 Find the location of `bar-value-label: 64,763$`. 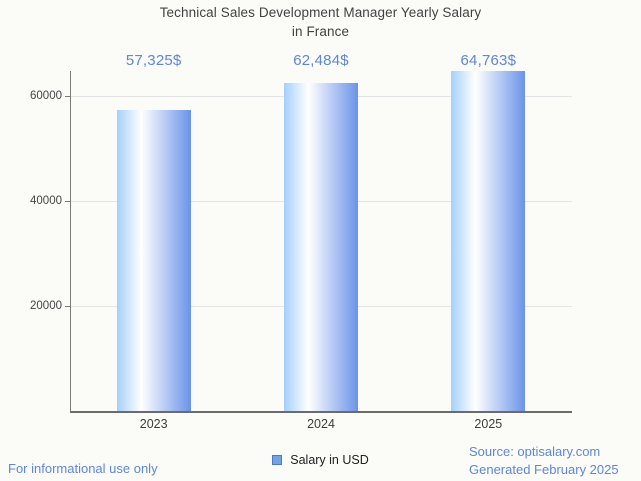

bar-value-label: 64,763$ is located at coordinates (488, 60).